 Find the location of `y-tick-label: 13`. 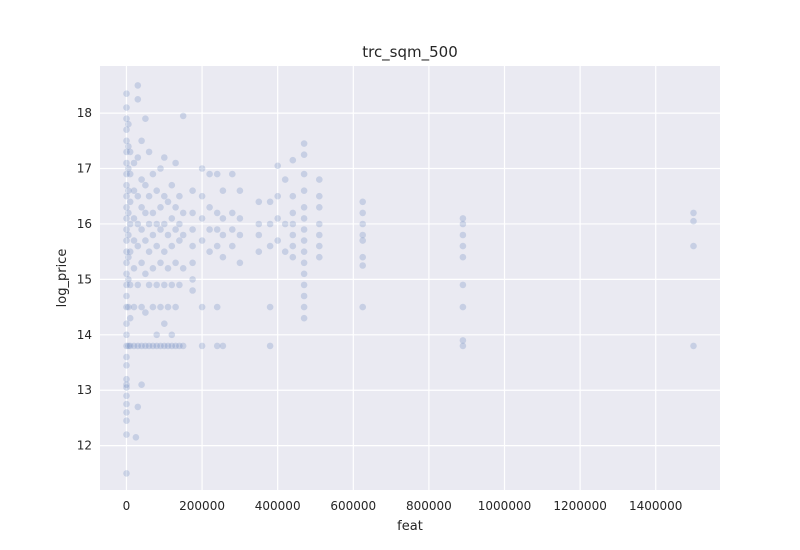

y-tick-label: 13 is located at coordinates (84, 390).